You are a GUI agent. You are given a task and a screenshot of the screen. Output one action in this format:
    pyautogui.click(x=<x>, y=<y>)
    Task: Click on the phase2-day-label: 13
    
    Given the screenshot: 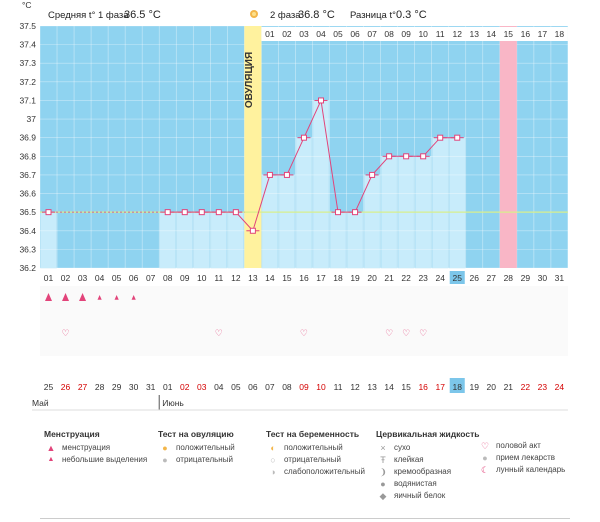 What is the action you would take?
    pyautogui.click(x=475, y=34)
    